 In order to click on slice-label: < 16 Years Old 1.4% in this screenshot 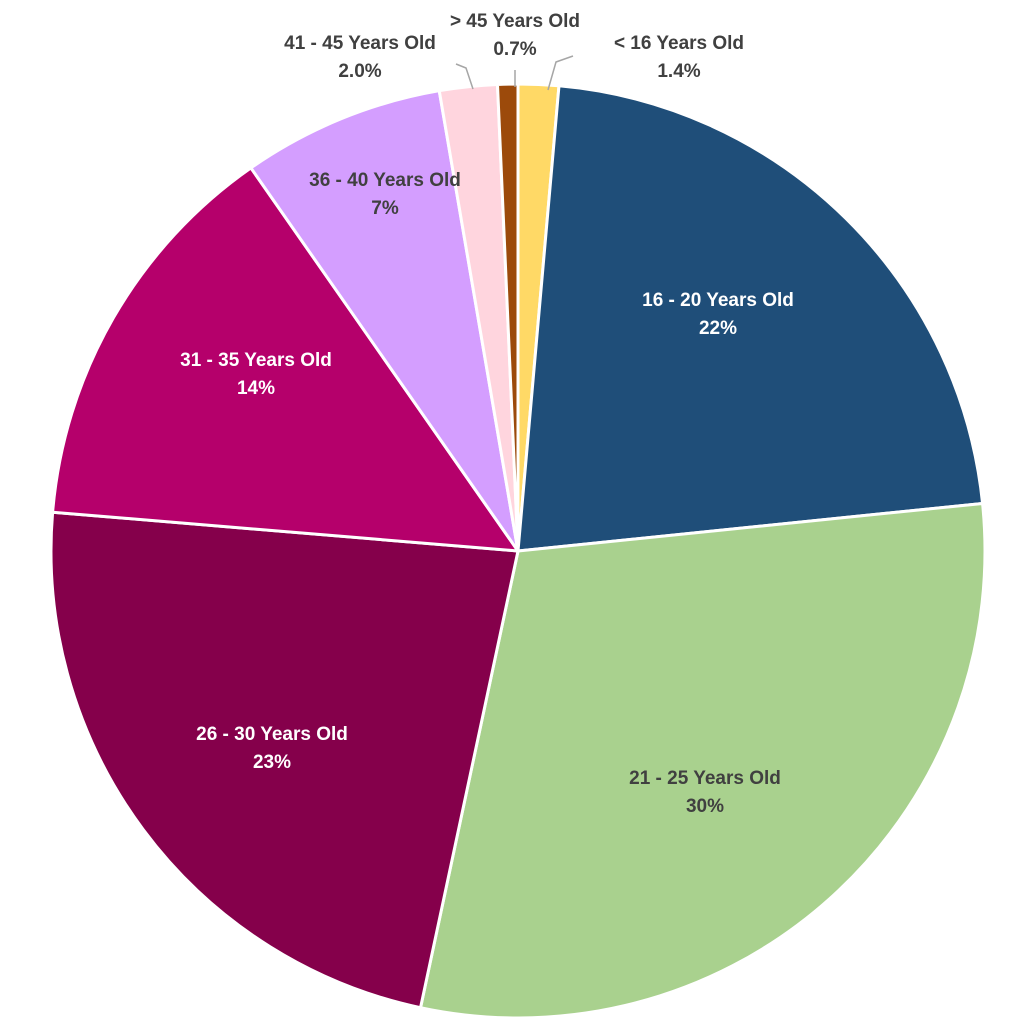, I will do `click(679, 57)`.